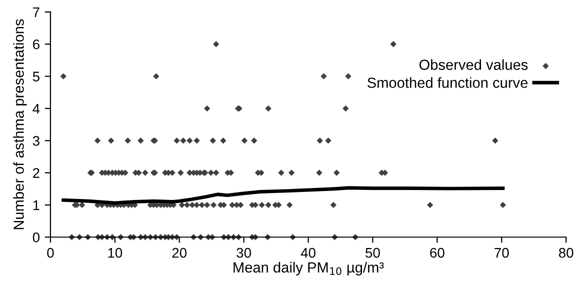 This screenshot has height=285, width=580. I want to click on y-tick-label: 2, so click(36, 173).